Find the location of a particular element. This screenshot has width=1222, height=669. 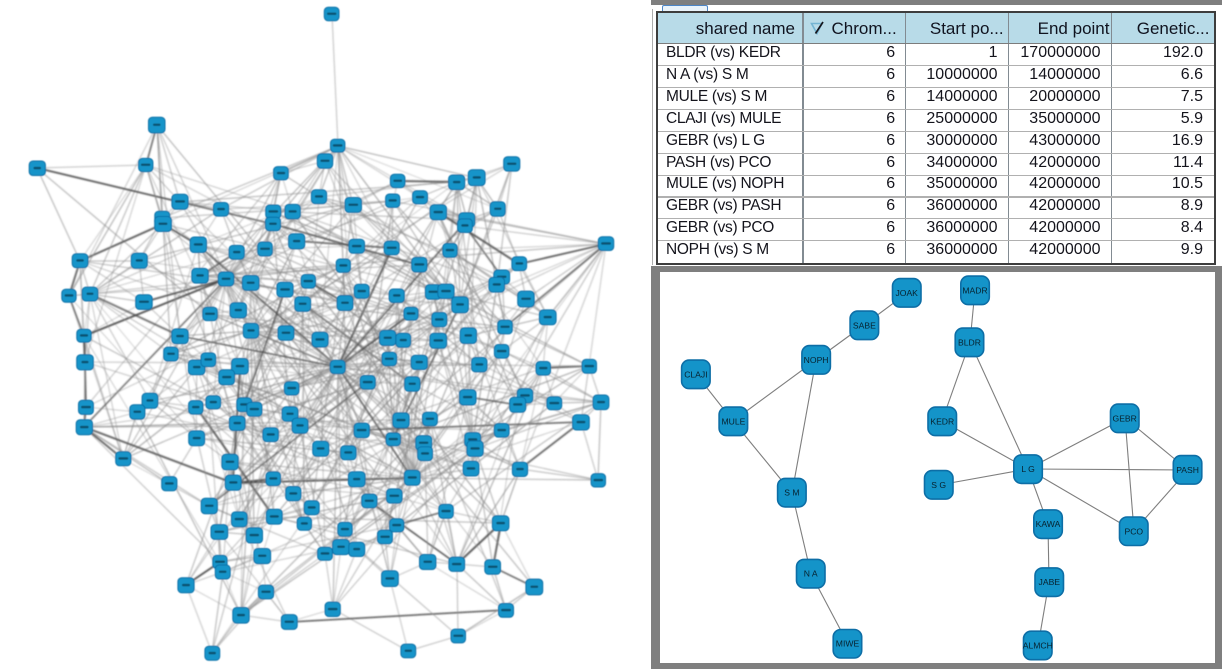

svg-text: JABE is located at coordinates (1050, 582).